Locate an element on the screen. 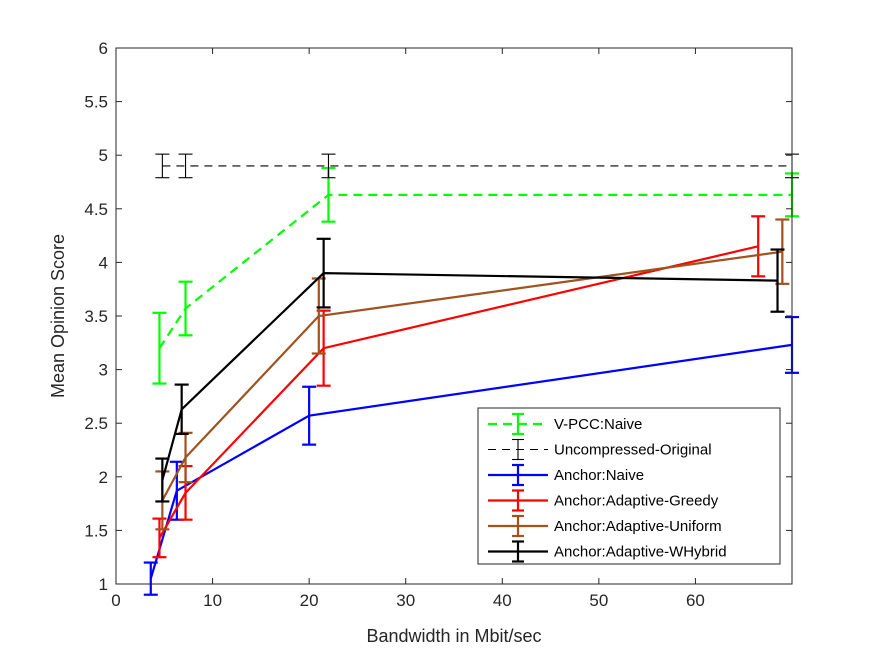 This screenshot has height=656, width=875. x-tick-label: 60 is located at coordinates (695, 600).